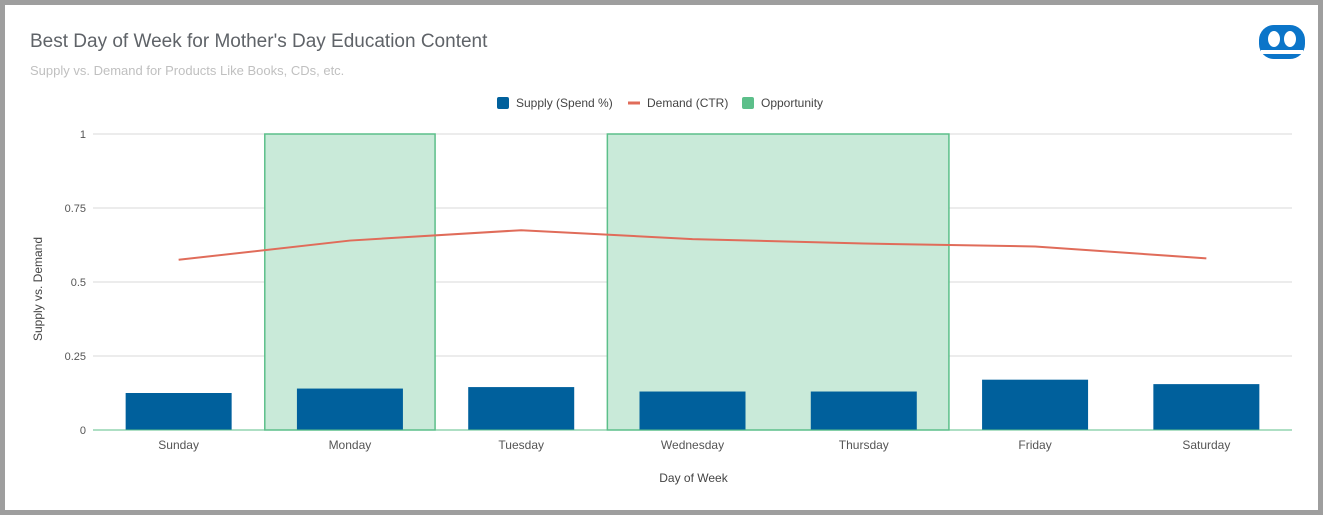 The image size is (1323, 515). I want to click on y-tick-label: 1, so click(83, 135).